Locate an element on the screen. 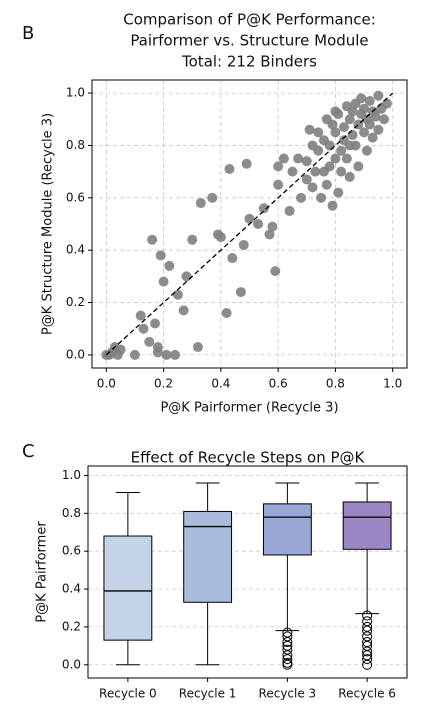  y-tick-label: 0.0 is located at coordinates (75, 354).